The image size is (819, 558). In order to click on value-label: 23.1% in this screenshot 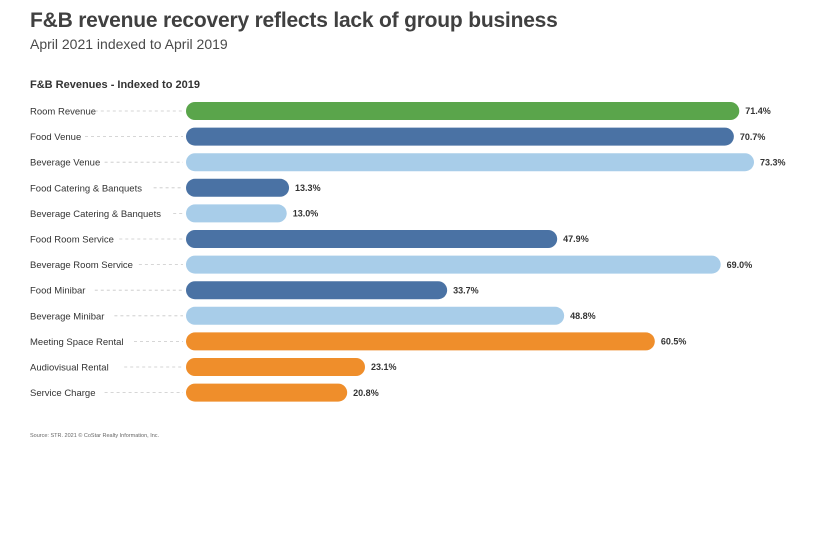, I will do `click(384, 367)`.